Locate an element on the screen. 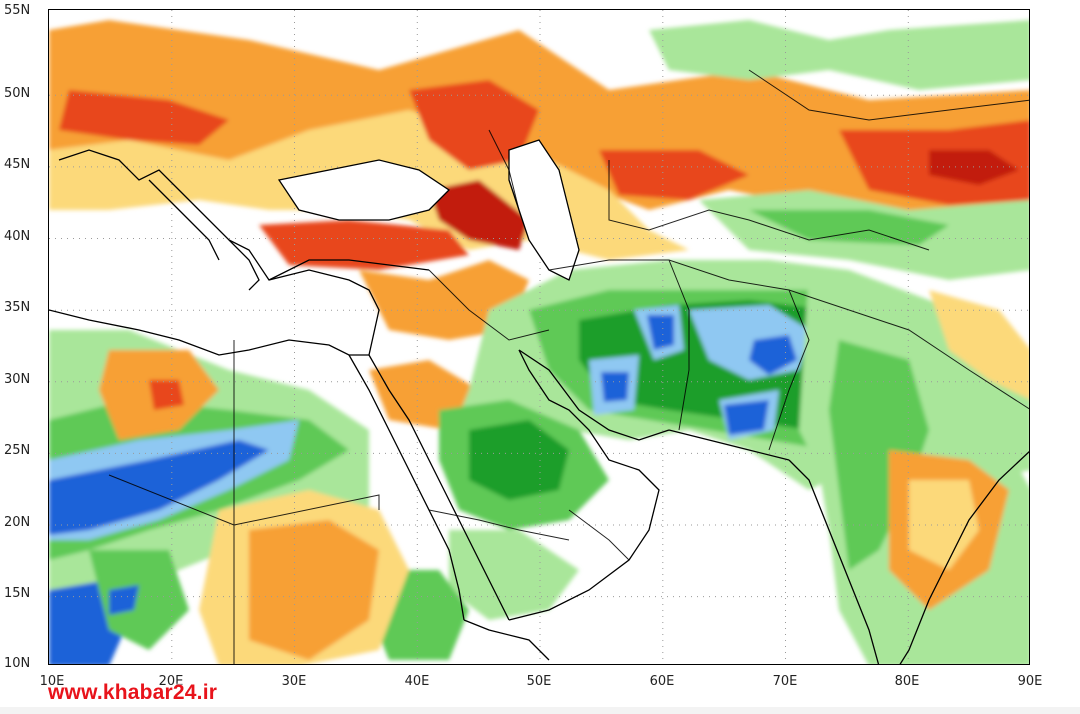 The height and width of the screenshot is (714, 1080). lon-label-30e: 30E is located at coordinates (294, 681).